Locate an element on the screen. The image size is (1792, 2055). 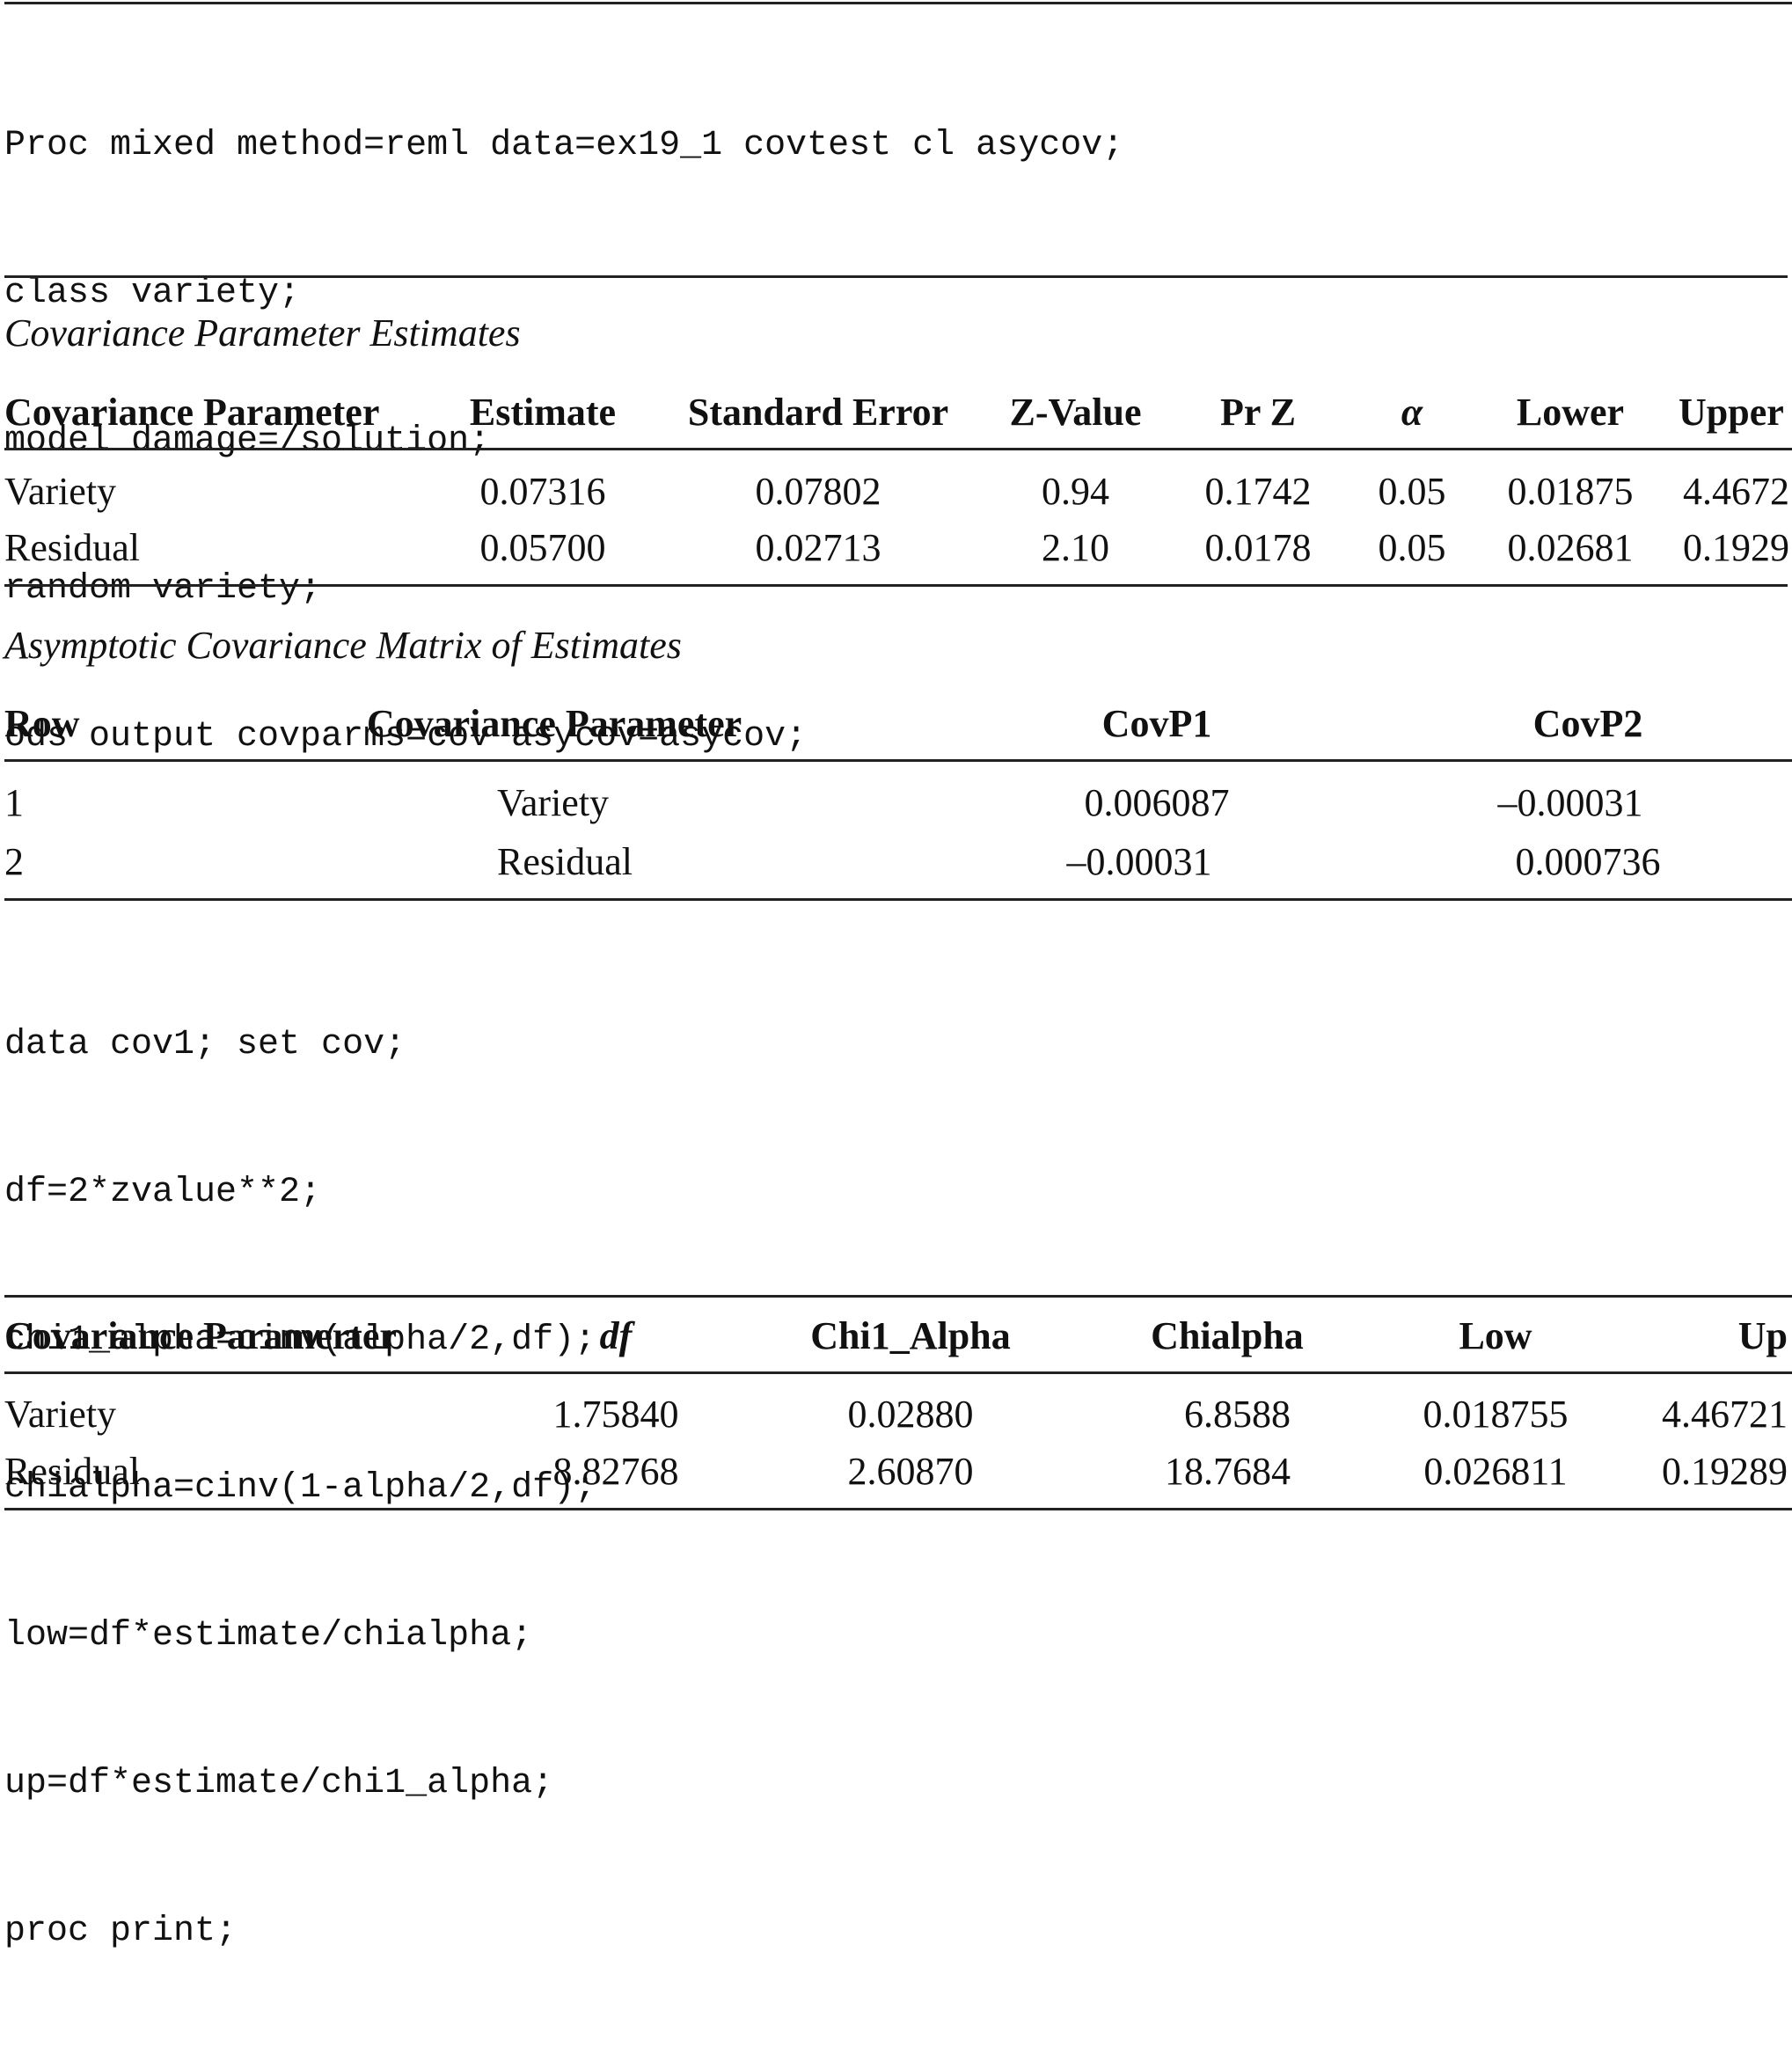
table1-header-standard-error: Standard Error is located at coordinates (818, 412).